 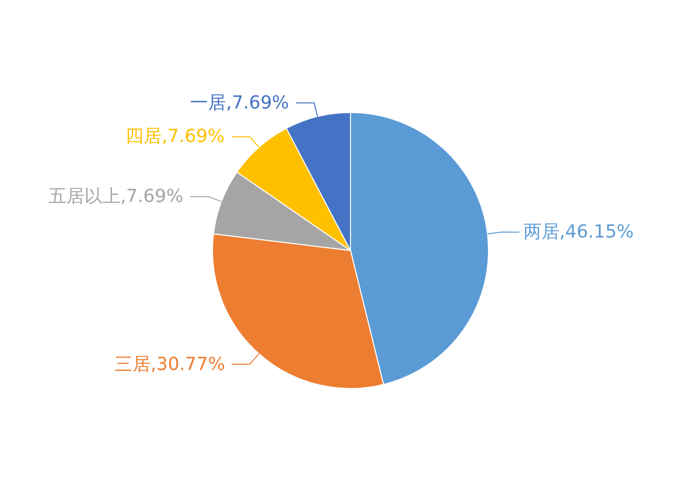 I want to click on slice-label: 五居以上, so click(x=84, y=197).